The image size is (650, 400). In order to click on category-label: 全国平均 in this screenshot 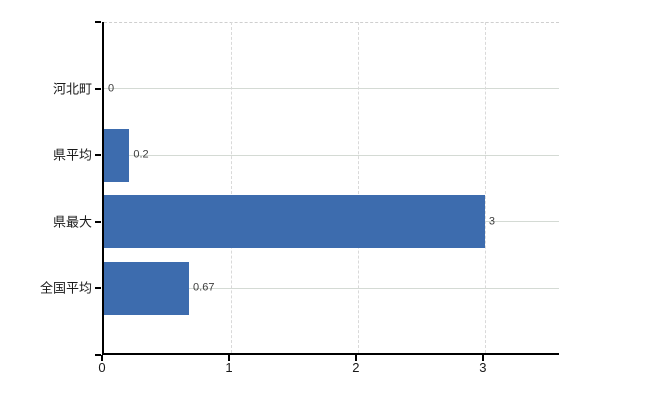, I will do `click(65, 288)`.